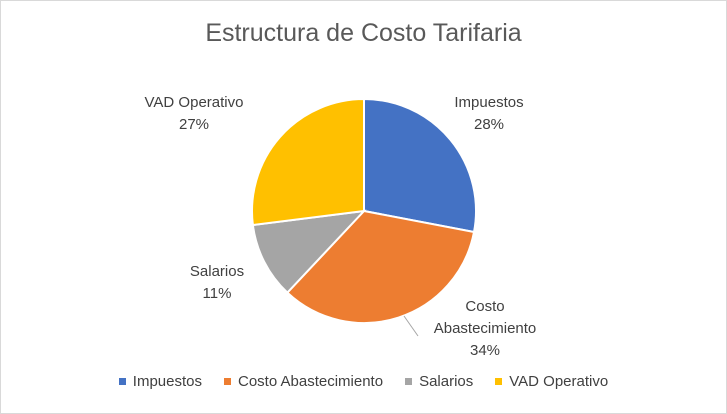  What do you see at coordinates (411, 326) in the screenshot?
I see `leader-line` at bounding box center [411, 326].